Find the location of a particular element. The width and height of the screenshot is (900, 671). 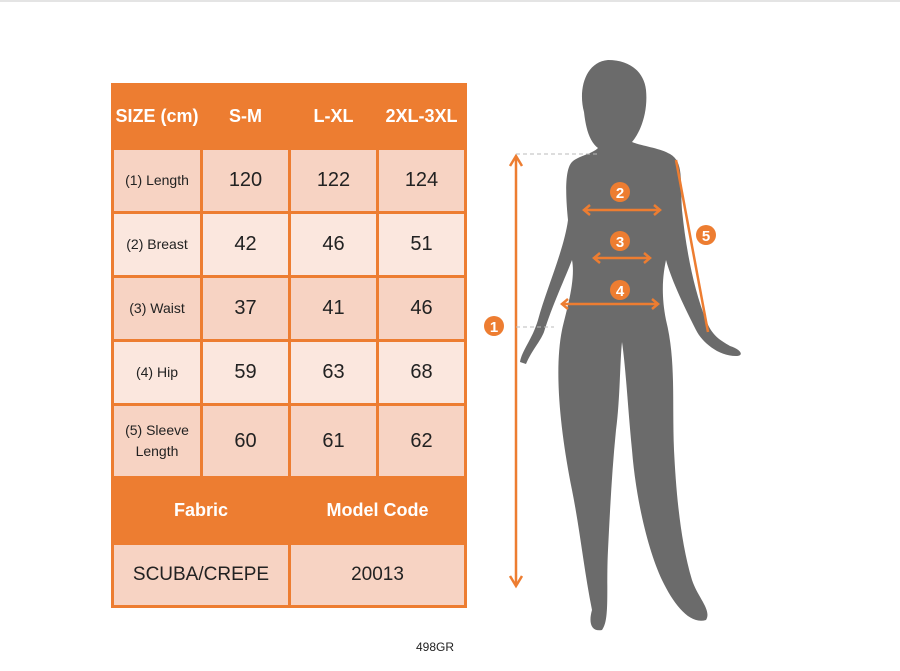

footer-header-row: Fabric Model Code is located at coordinates (289, 510).